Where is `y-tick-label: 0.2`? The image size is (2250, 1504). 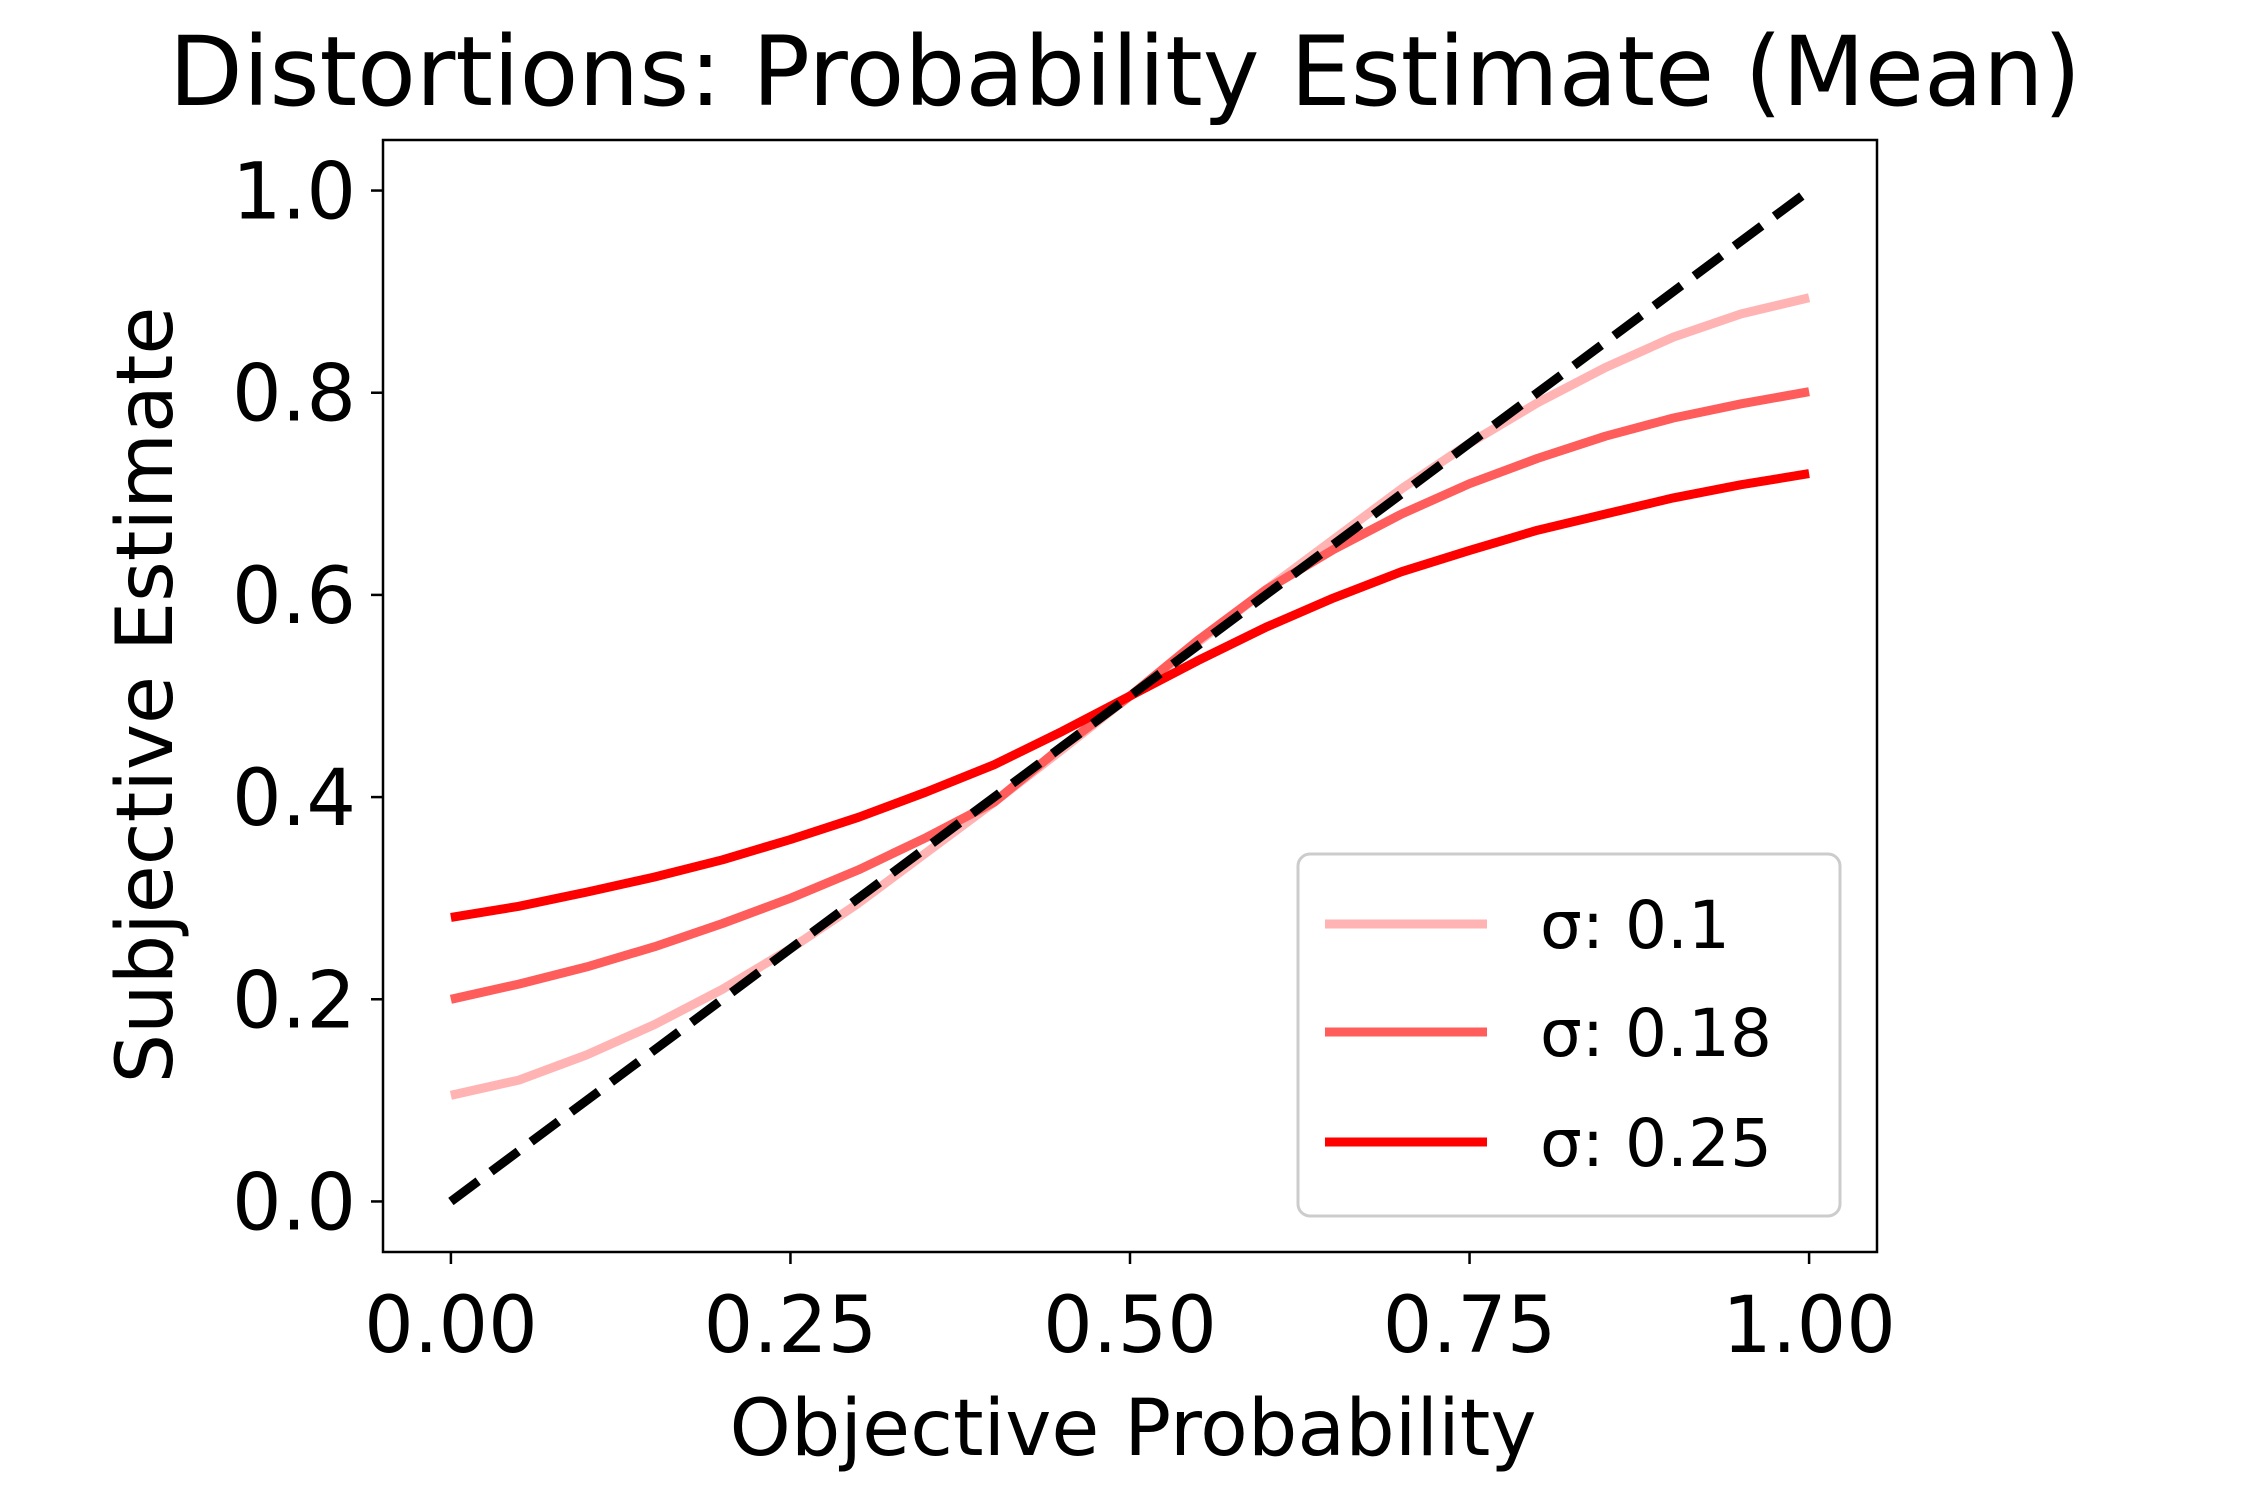 y-tick-label: 0.2 is located at coordinates (294, 1001).